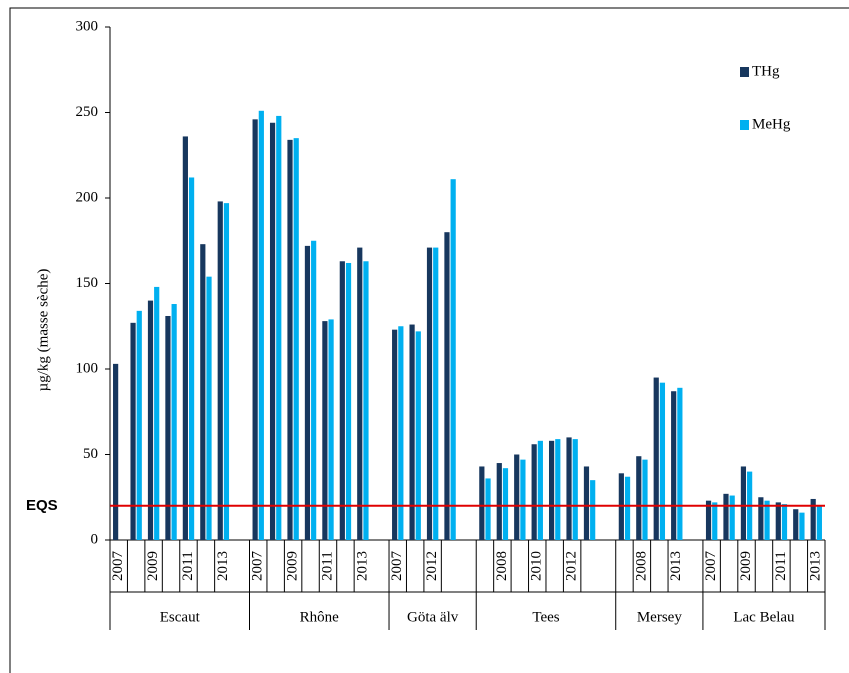 The height and width of the screenshot is (673, 849). I want to click on y-tick-label: 50, so click(90, 454).